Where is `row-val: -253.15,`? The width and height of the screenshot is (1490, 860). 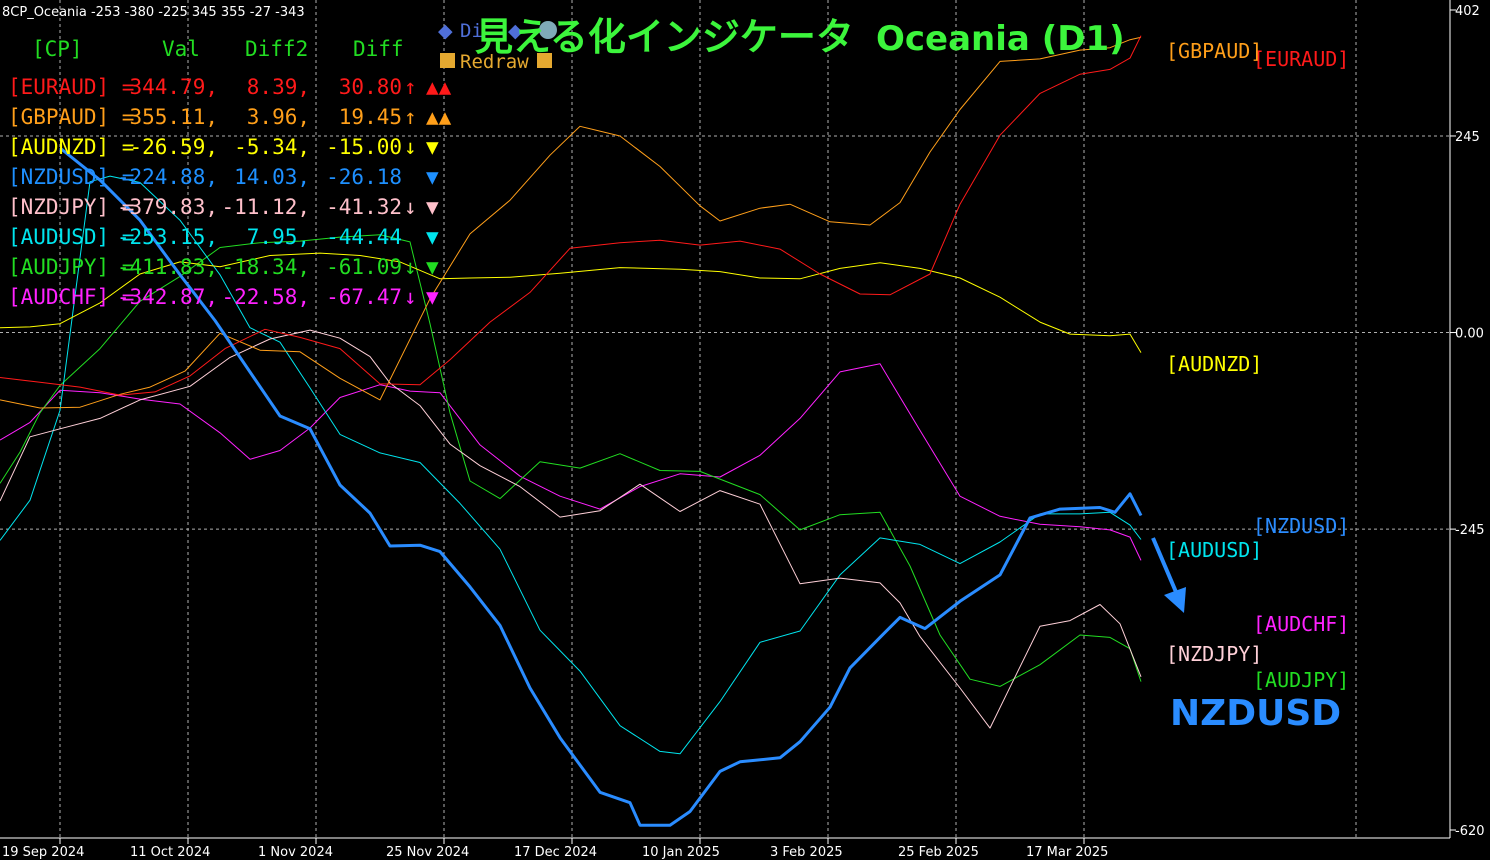 row-val: -253.15, is located at coordinates (167, 237).